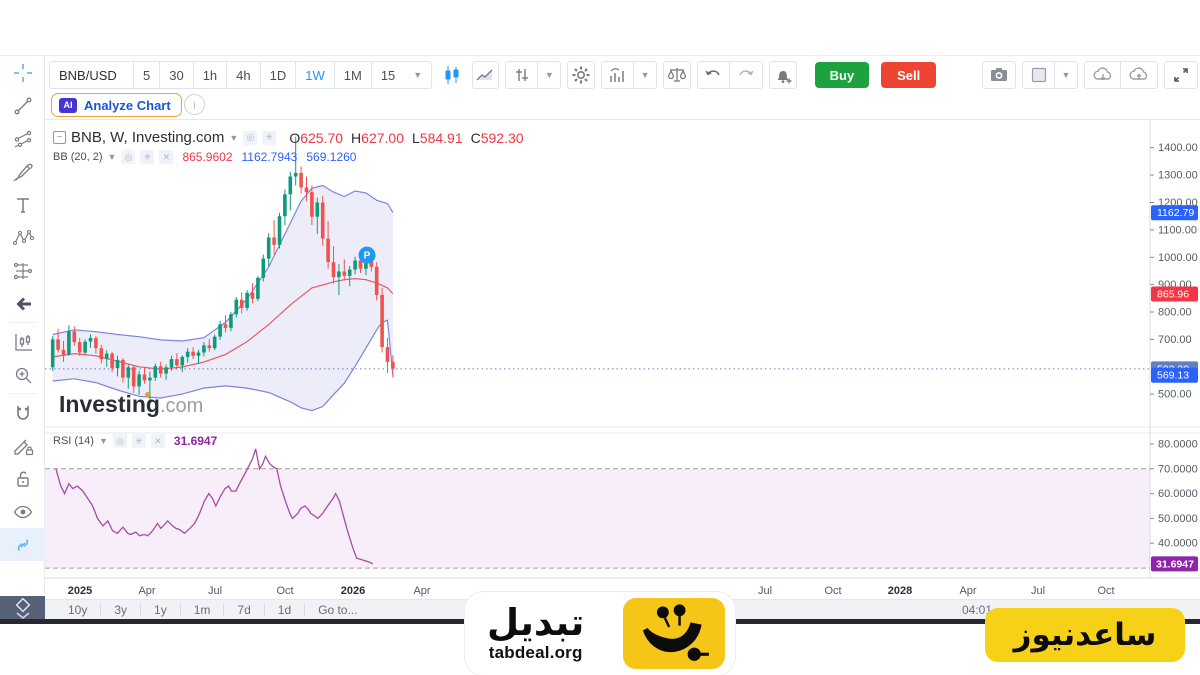 Image resolution: width=1200 pixels, height=675 pixels. I want to click on price-tick-label: 500.00, so click(1175, 395).